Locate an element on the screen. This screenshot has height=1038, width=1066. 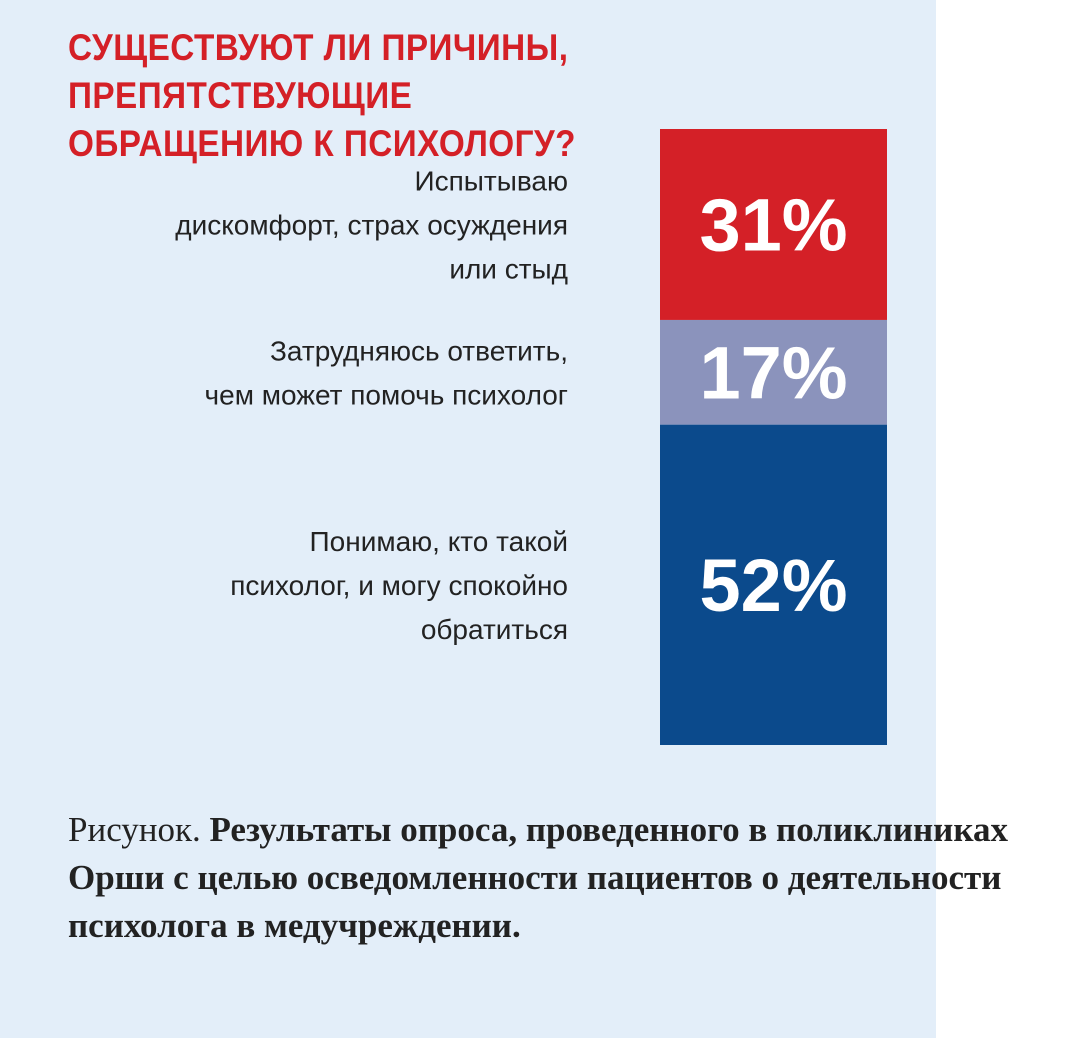
category-label-line: Понимаю, кто такой is located at coordinates (439, 541).